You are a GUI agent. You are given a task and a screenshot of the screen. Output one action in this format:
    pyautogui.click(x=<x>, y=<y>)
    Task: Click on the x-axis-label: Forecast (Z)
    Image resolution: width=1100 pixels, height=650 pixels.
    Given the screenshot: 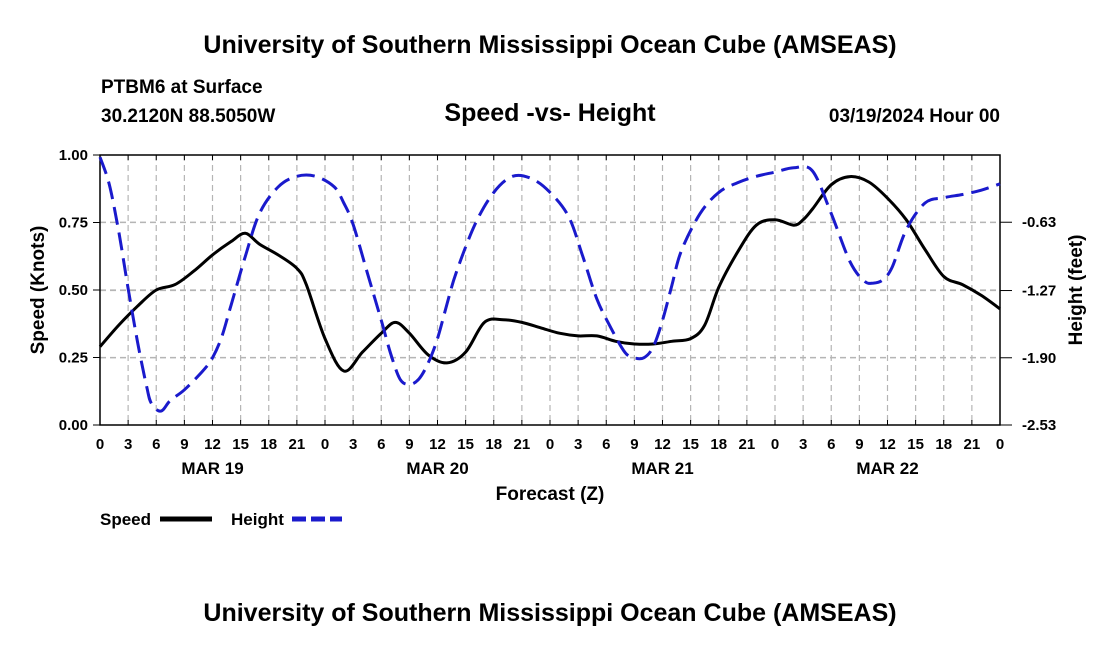 What is the action you would take?
    pyautogui.click(x=550, y=494)
    